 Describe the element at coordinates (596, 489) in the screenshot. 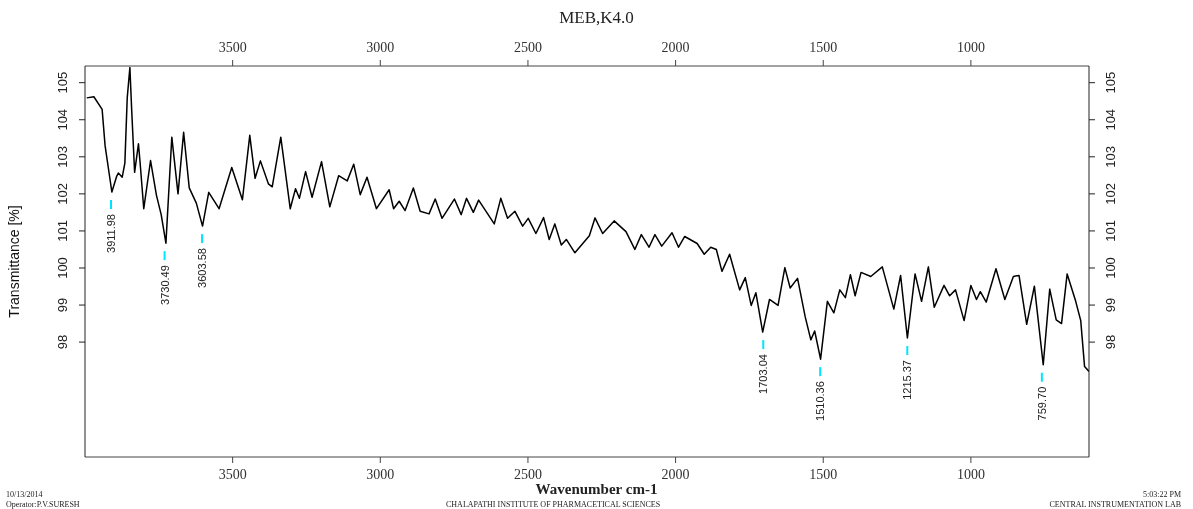

I see `x-axis-title: Wavenumber cm-1` at that location.